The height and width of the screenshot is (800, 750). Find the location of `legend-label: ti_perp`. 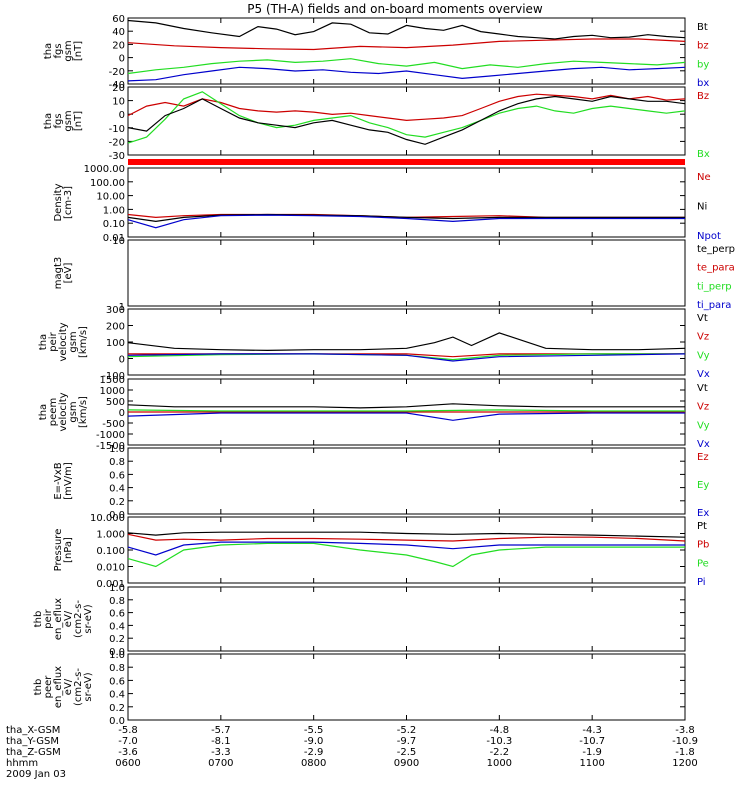

legend-label: ti_perp is located at coordinates (714, 286).